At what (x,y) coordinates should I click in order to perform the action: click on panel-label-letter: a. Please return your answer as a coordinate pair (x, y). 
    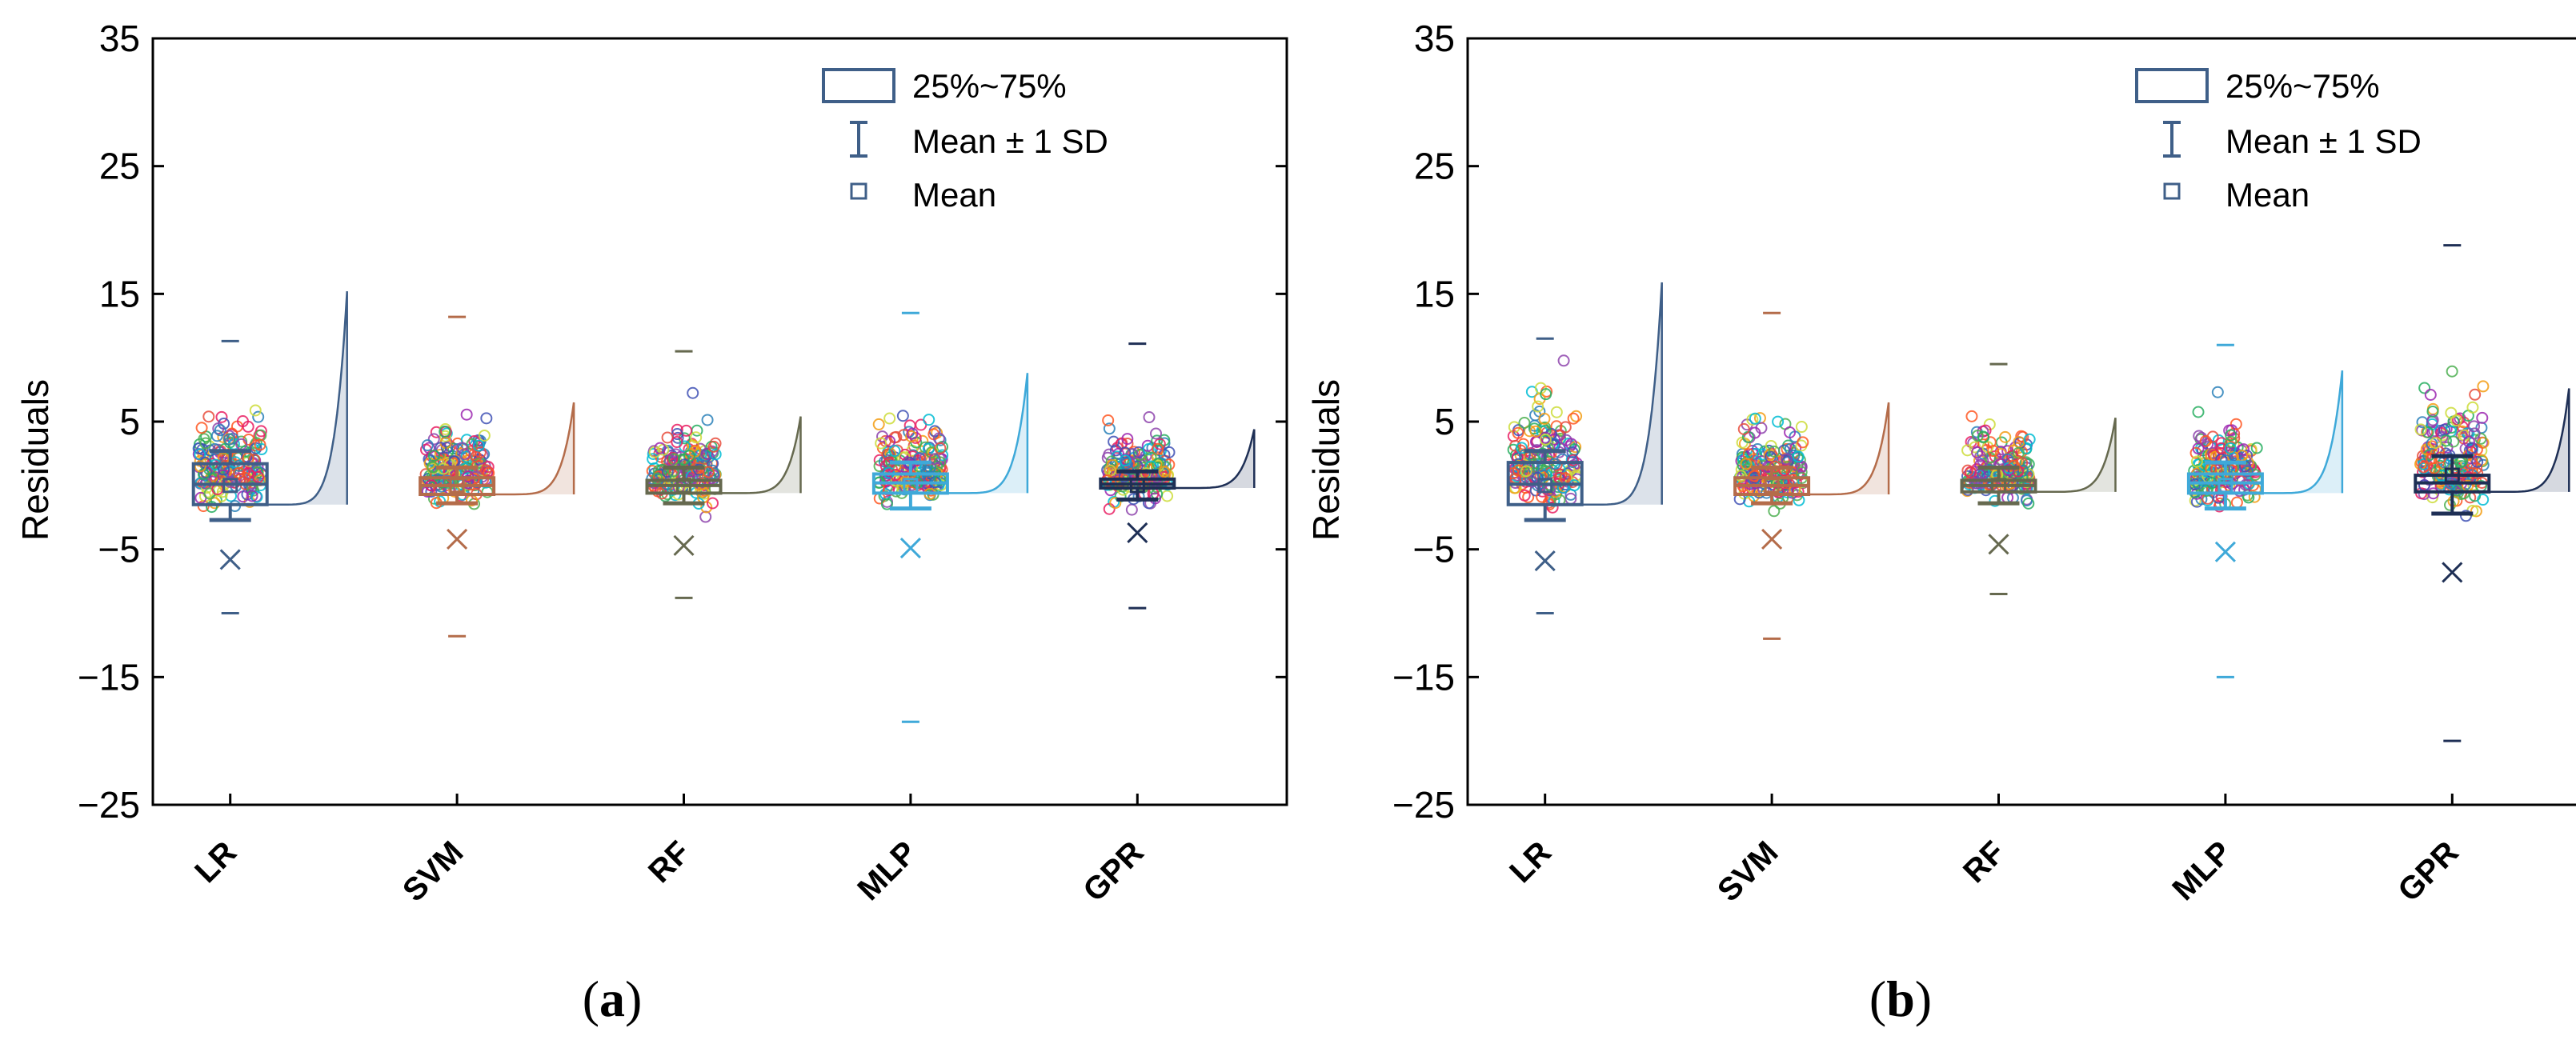
    Looking at the image, I should click on (612, 998).